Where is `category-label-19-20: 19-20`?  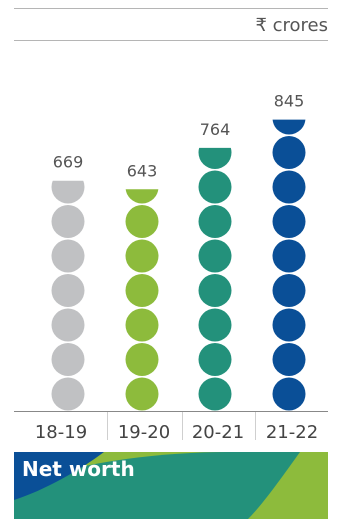 category-label-19-20: 19-20 is located at coordinates (144, 432).